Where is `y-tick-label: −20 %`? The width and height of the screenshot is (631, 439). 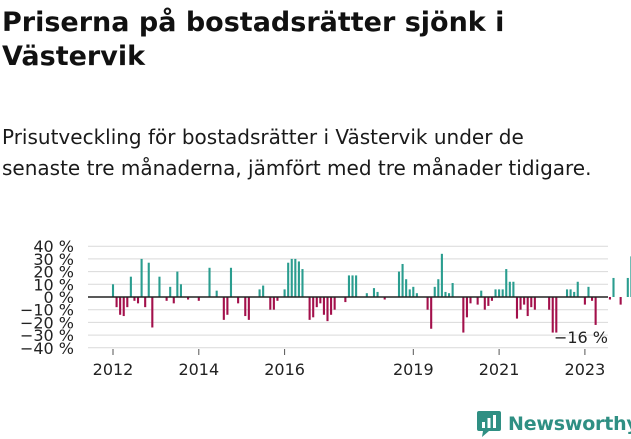
y-tick-label: −20 % is located at coordinates (47, 322).